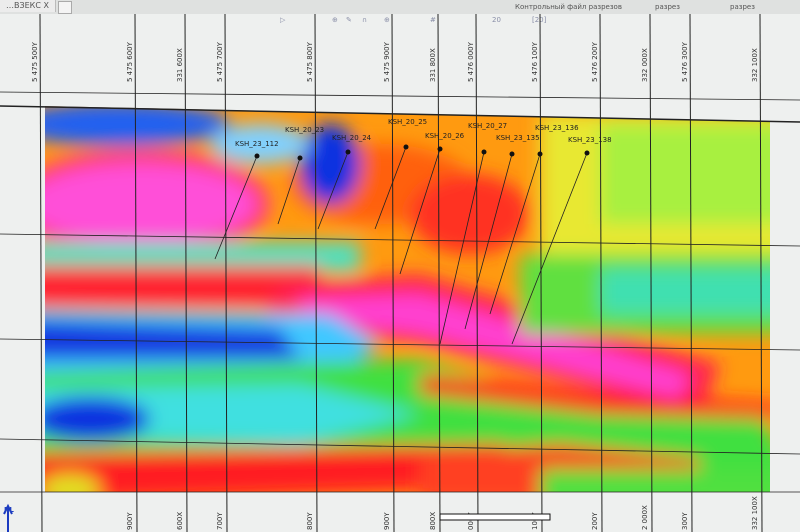 This screenshot has height=532, width=800. I want to click on grid-label-top: 332 000X, so click(645, 65).